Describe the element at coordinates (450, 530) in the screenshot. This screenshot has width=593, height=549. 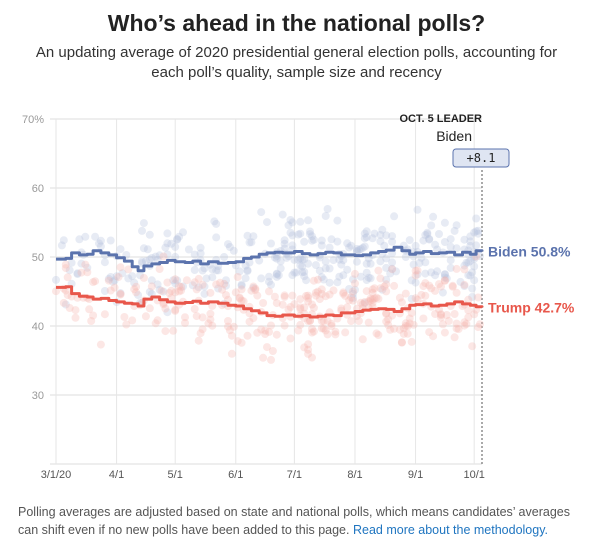
I see `methodology-link: Read more about the methodology.` at that location.